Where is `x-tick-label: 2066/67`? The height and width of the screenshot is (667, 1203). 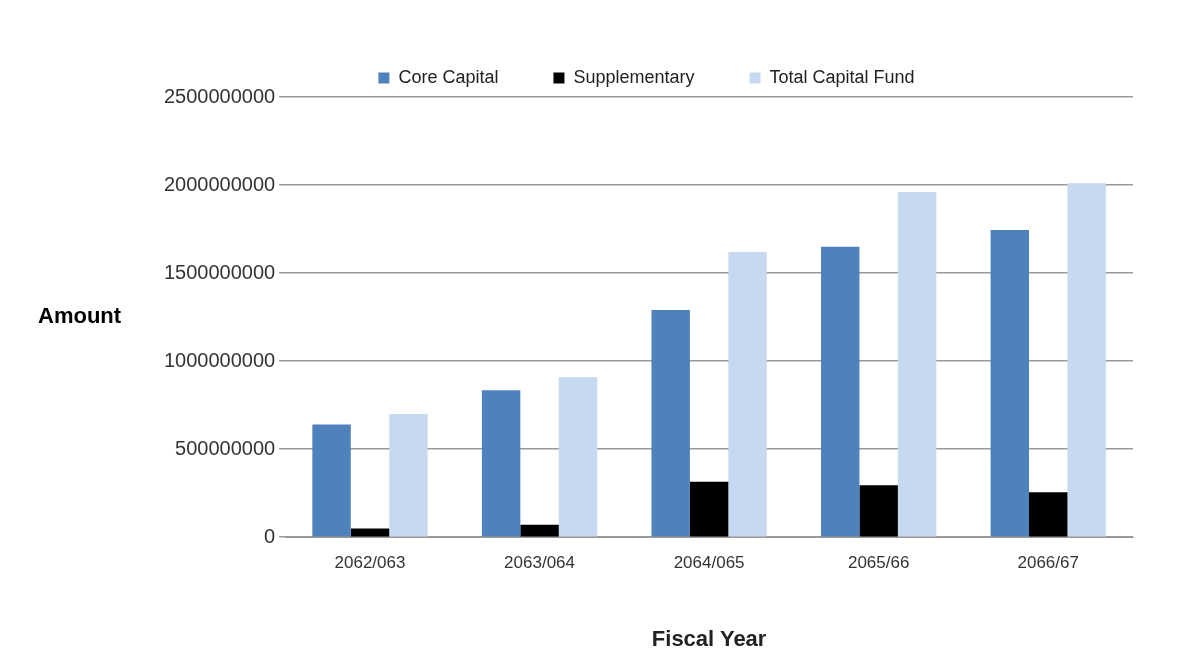
x-tick-label: 2066/67 is located at coordinates (1048, 563).